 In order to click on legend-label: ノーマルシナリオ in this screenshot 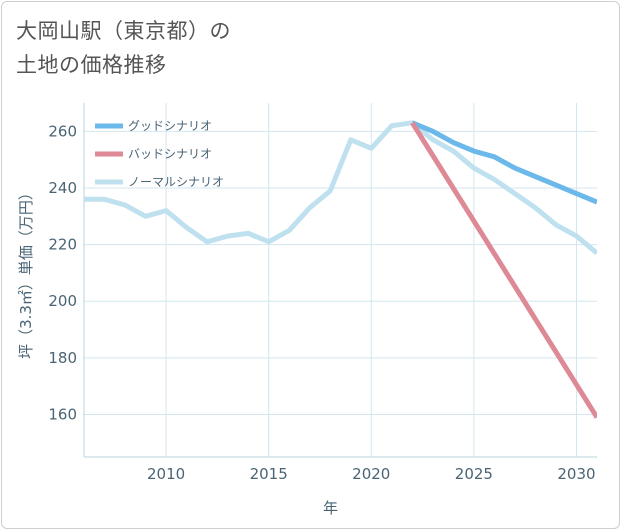, I will do `click(176, 182)`.